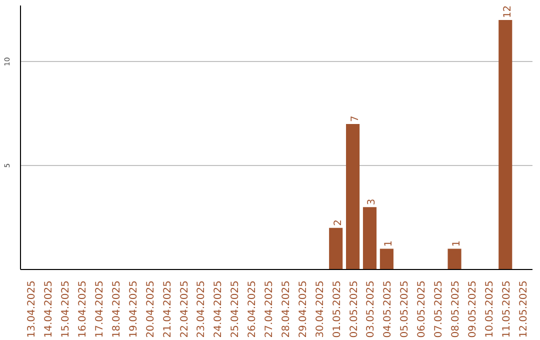 This screenshot has height=340, width=540. Describe the element at coordinates (218, 309) in the screenshot. I see `x-tick-label: 24.04.2025` at that location.